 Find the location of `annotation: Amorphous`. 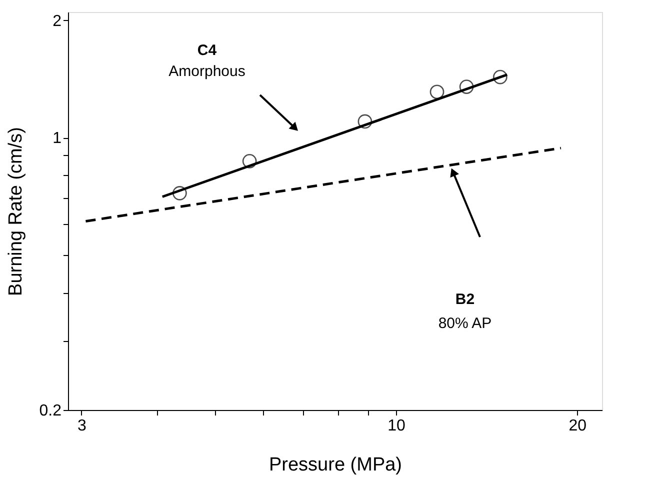

annotation: Amorphous is located at coordinates (207, 71).